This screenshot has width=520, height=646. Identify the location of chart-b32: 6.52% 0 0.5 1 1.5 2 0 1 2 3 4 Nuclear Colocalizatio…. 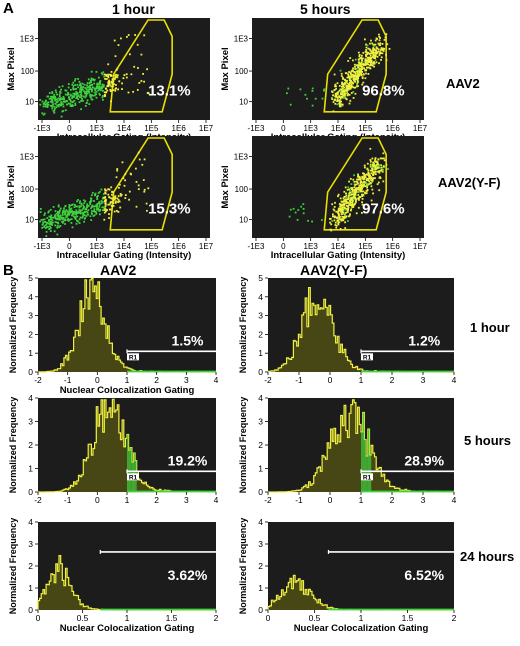
(347, 575).